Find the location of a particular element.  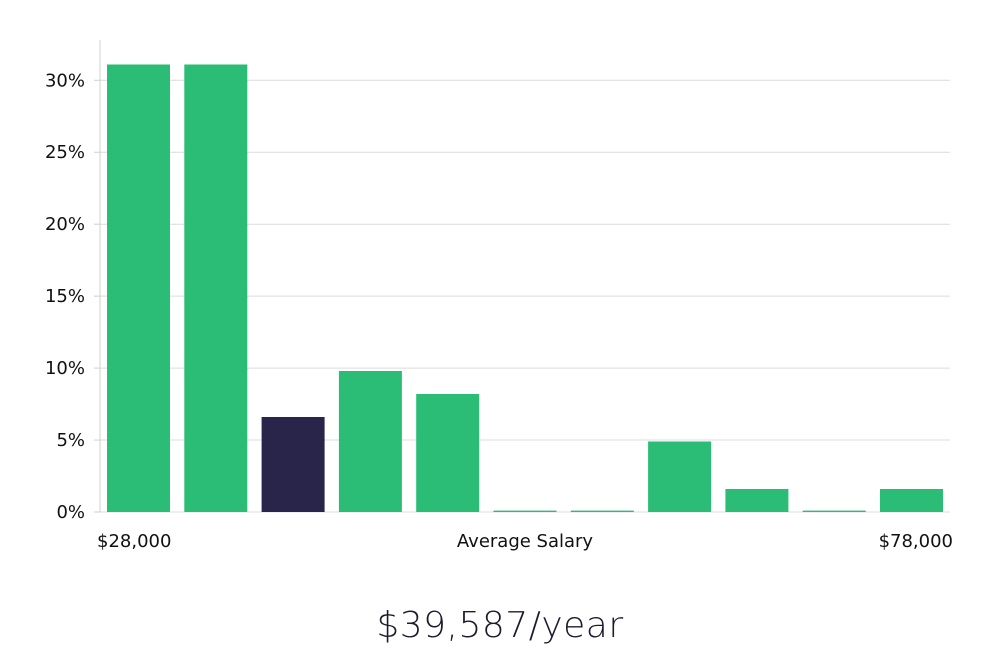

y-tick-label: 0% is located at coordinates (70, 512).